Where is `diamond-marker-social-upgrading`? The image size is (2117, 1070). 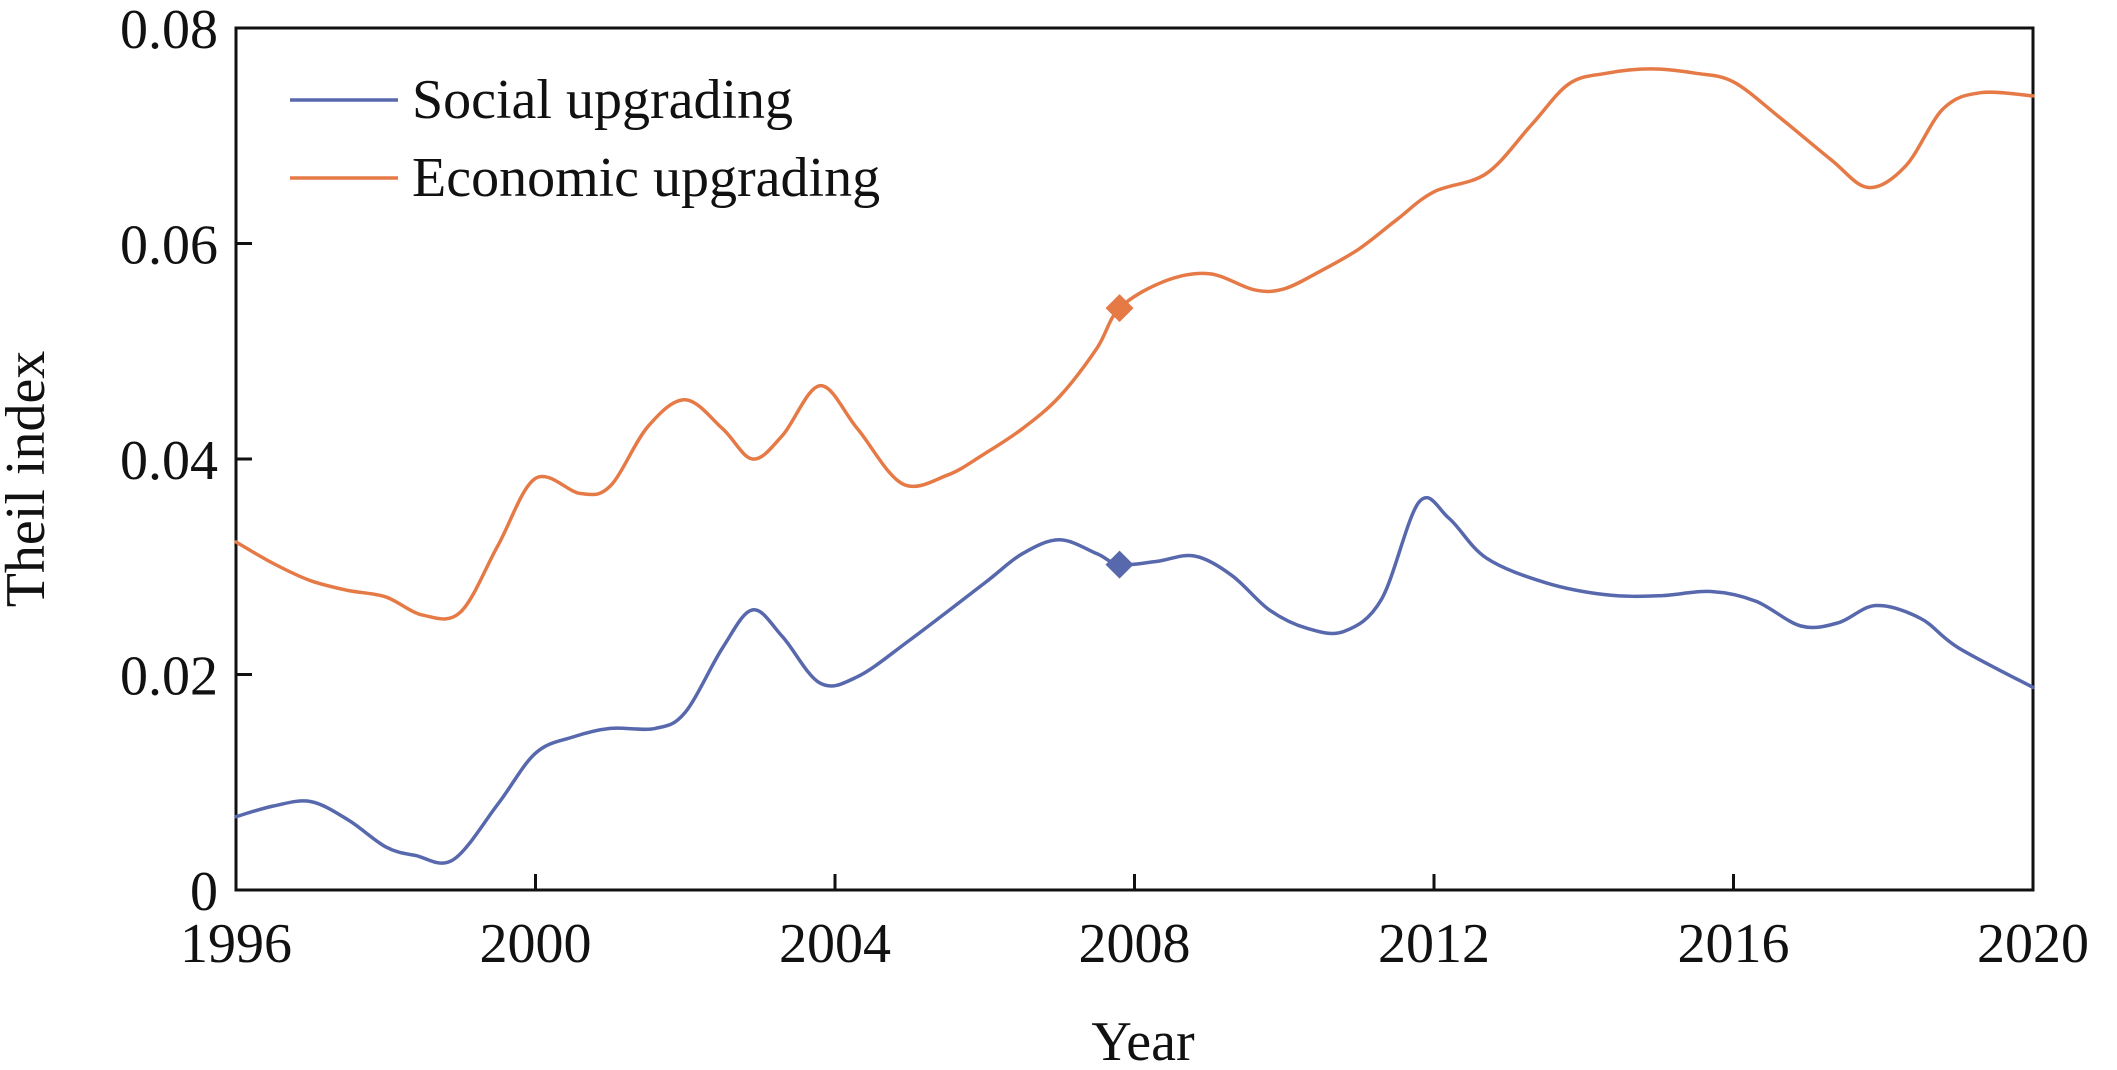
diamond-marker-social-upgrading is located at coordinates (1119, 564).